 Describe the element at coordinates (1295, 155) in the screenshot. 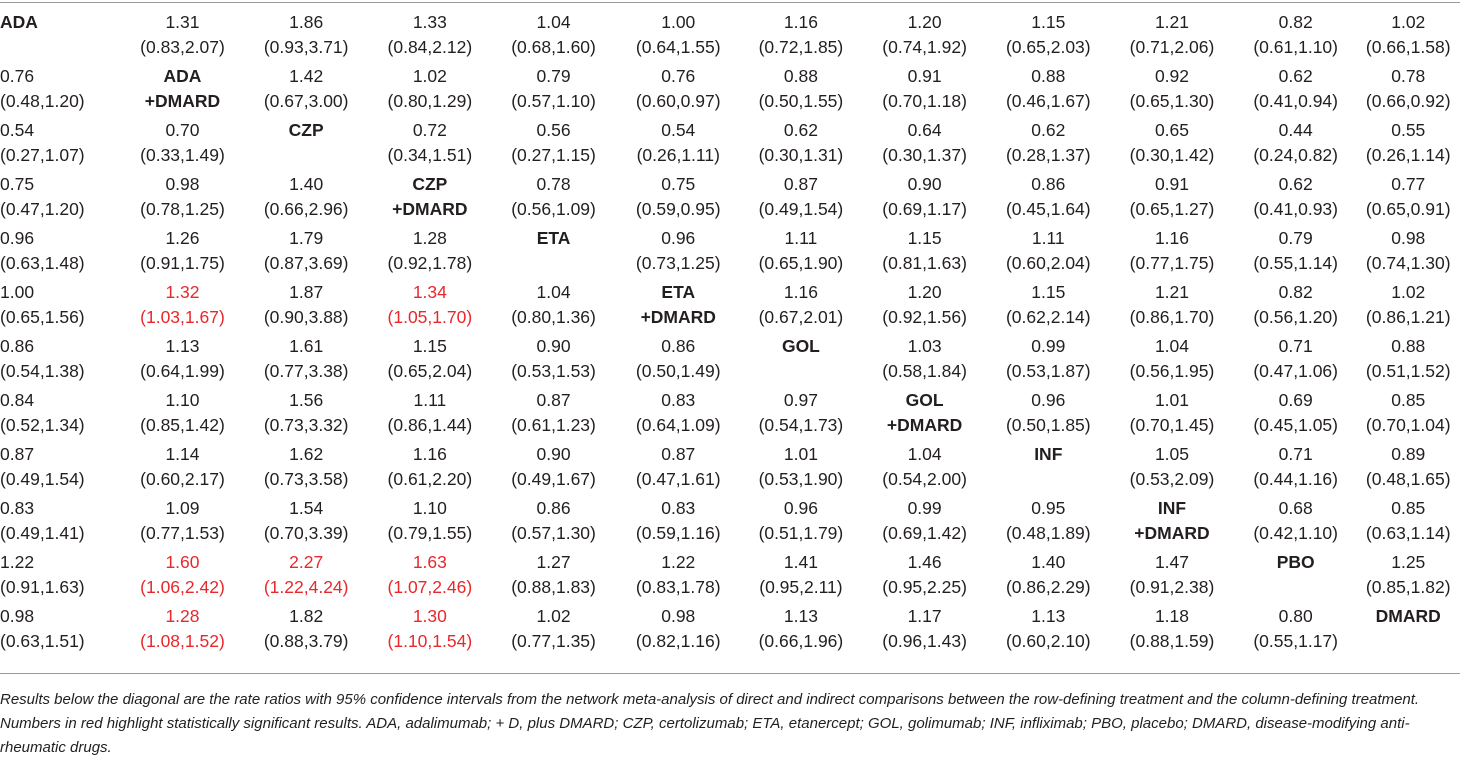

I see `confidence-interval: (0.24,0.82)` at that location.